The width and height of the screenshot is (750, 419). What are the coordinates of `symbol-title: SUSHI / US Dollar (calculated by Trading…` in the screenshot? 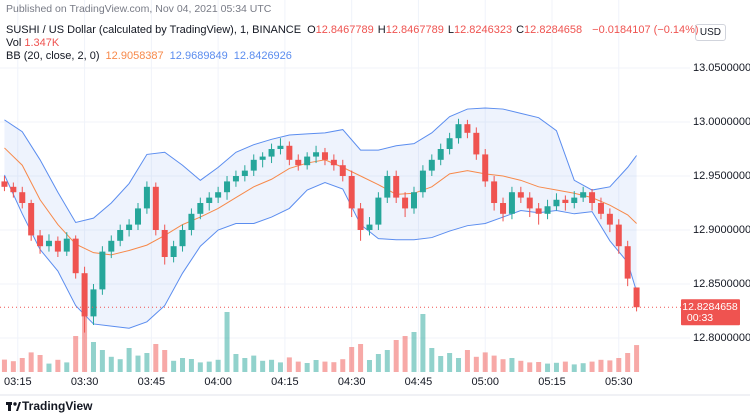 It's located at (154, 30).